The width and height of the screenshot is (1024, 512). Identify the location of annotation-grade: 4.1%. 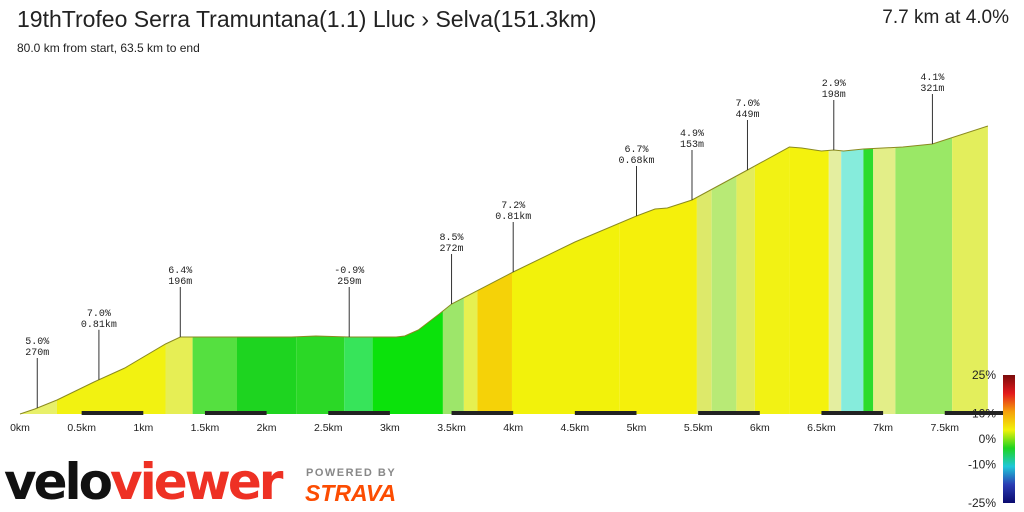
(932, 78).